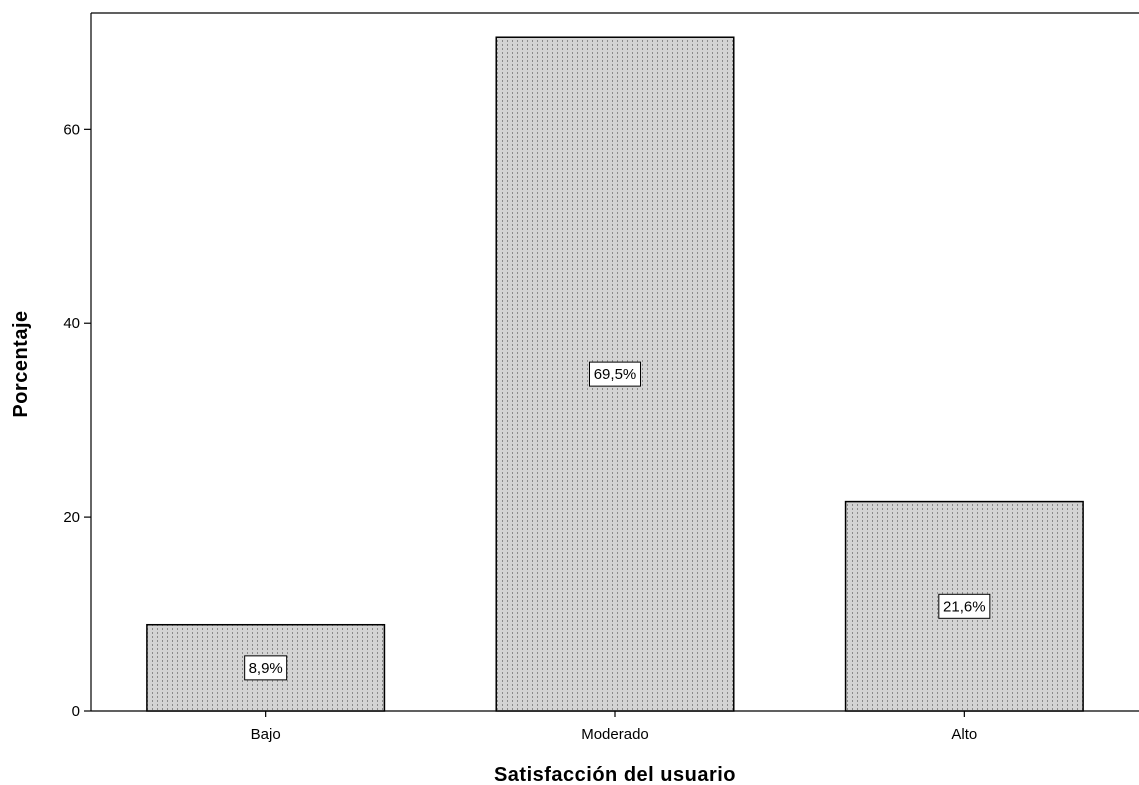 This screenshot has width=1139, height=785. I want to click on y-axis-title: Porcentaje, so click(21, 363).